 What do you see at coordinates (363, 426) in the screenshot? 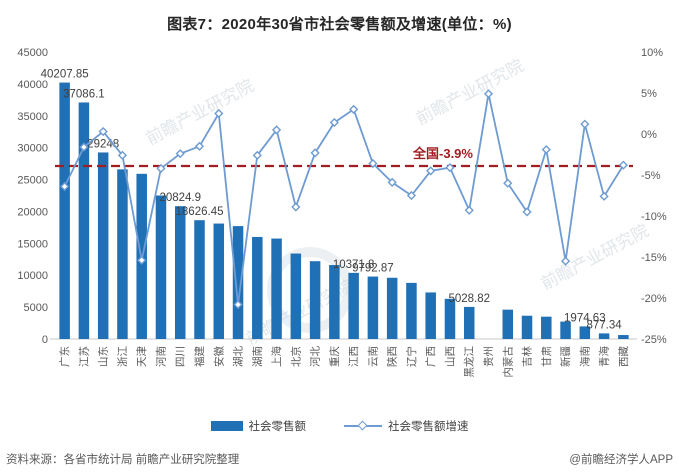
I see `line-series-swatch` at bounding box center [363, 426].